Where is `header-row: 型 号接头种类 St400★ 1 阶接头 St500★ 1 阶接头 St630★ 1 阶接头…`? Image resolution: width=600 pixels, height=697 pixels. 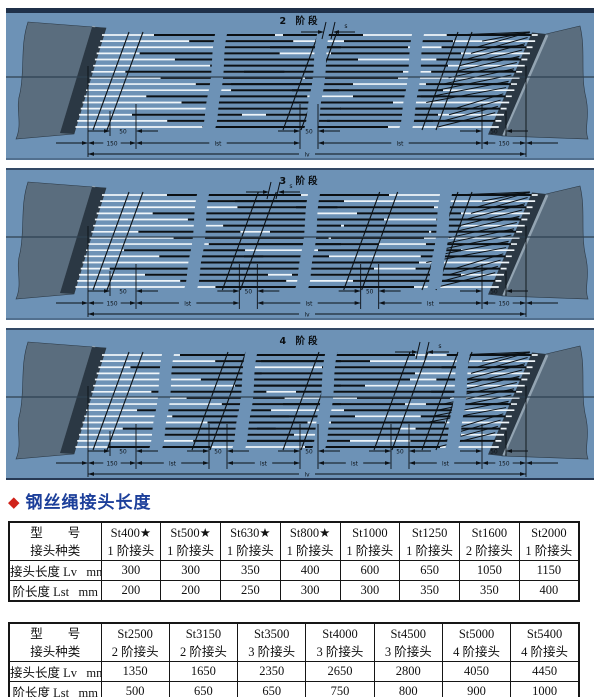
header-row: 型 号接头种类 St400★ 1 阶接头 St500★ 1 阶接头 St630★ 1 阶接头… is located at coordinates (294, 541).